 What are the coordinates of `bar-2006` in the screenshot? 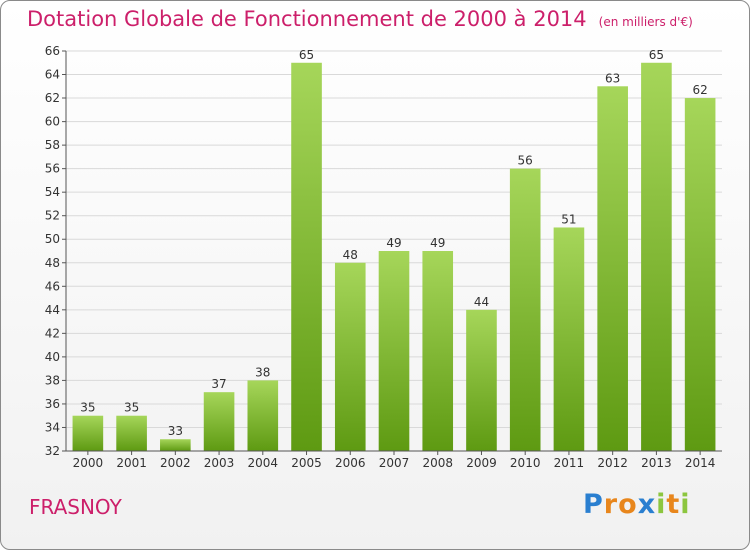 It's located at (350, 356).